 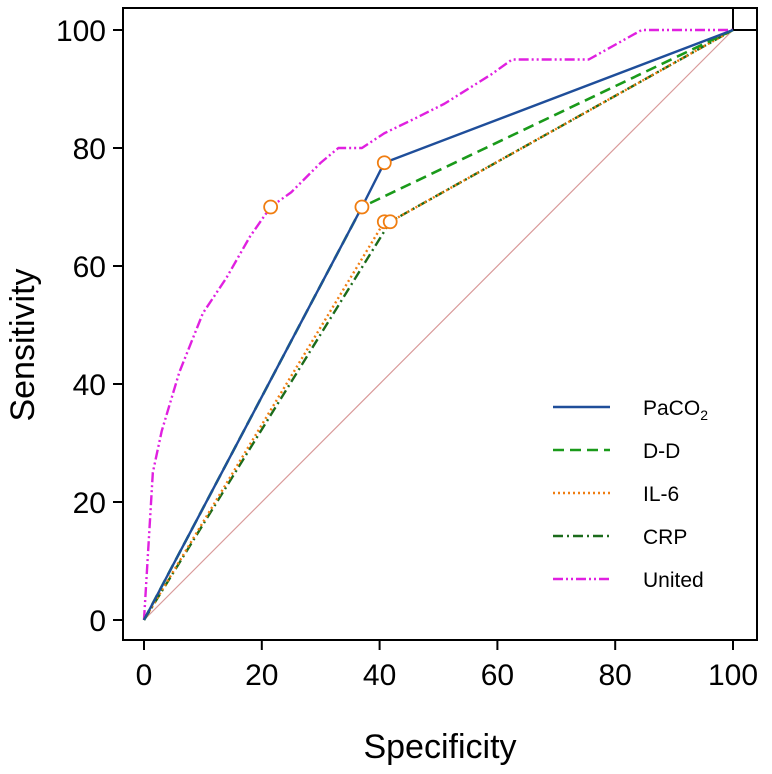 What do you see at coordinates (384, 163) in the screenshot?
I see `cutoff-marker-paco2` at bounding box center [384, 163].